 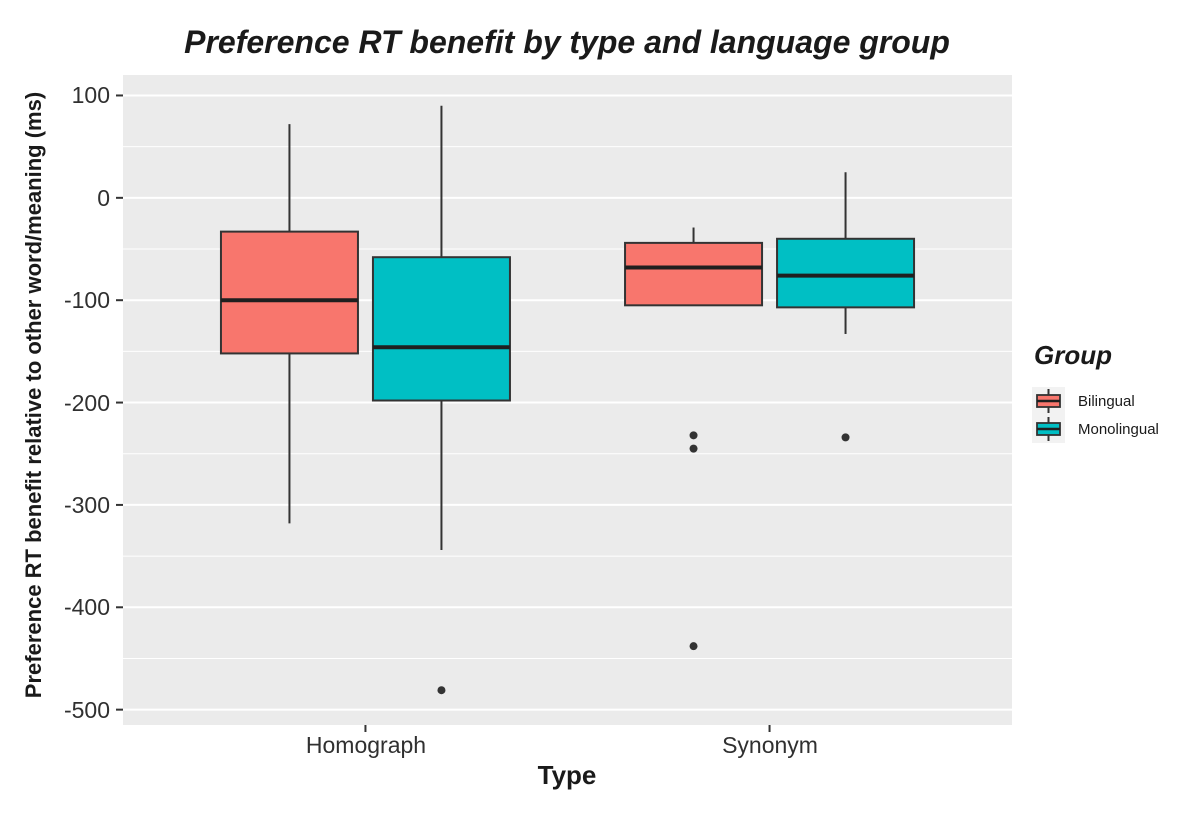 I want to click on legend-key-monolingual: Monolingual, so click(x=1116, y=429).